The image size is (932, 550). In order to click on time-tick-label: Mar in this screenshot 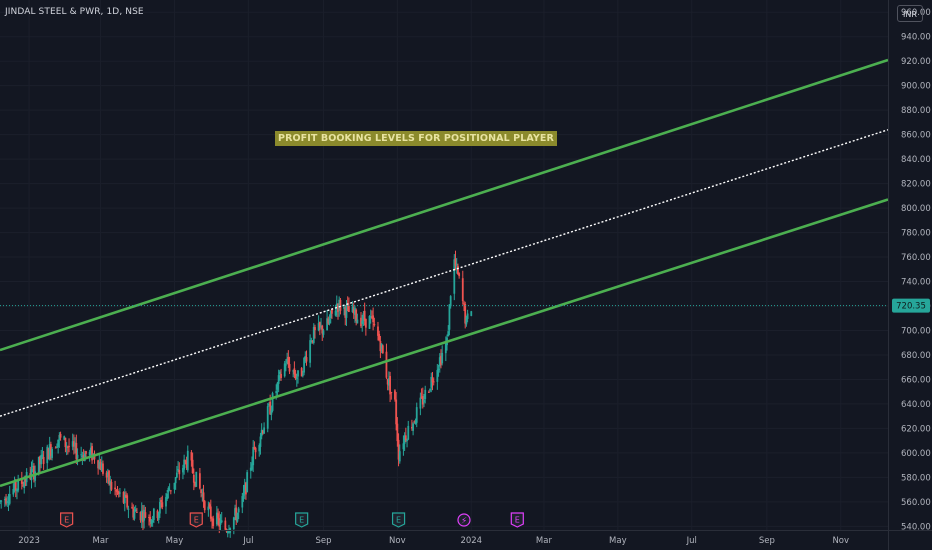, I will do `click(544, 541)`.